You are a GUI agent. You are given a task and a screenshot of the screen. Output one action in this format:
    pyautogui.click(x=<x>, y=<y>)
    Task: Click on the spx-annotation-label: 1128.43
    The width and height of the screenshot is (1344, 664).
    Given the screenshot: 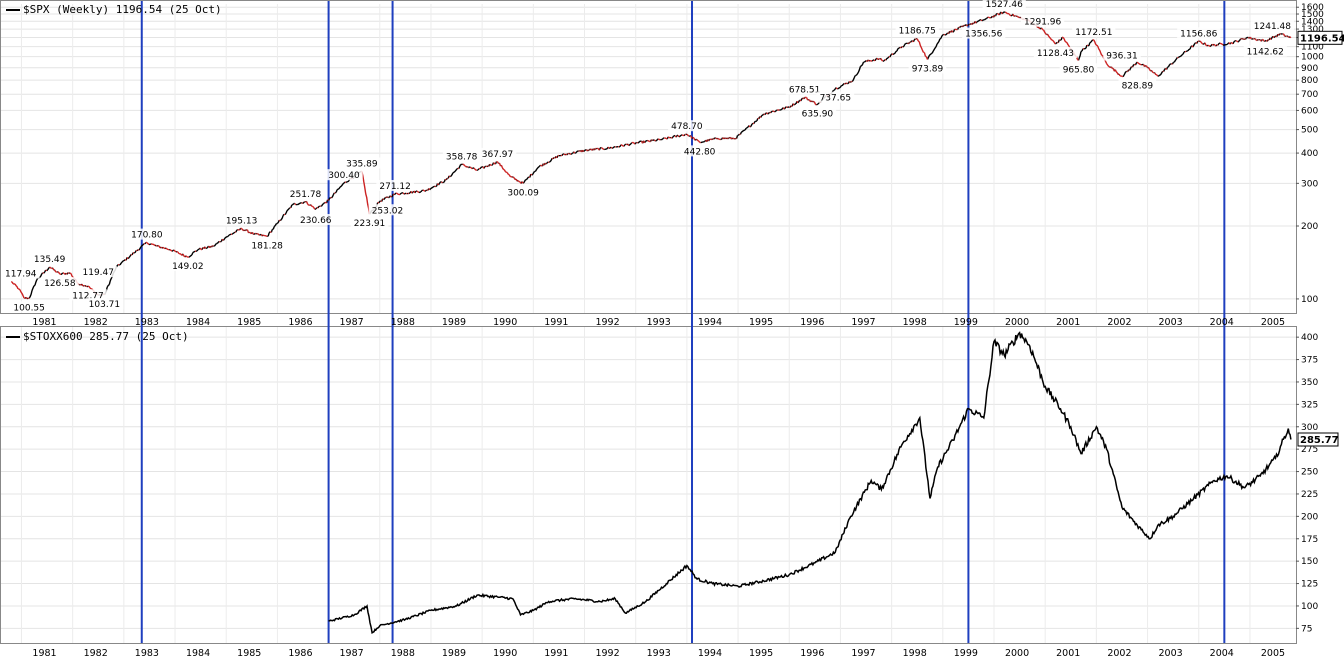 What is the action you would take?
    pyautogui.click(x=1055, y=54)
    